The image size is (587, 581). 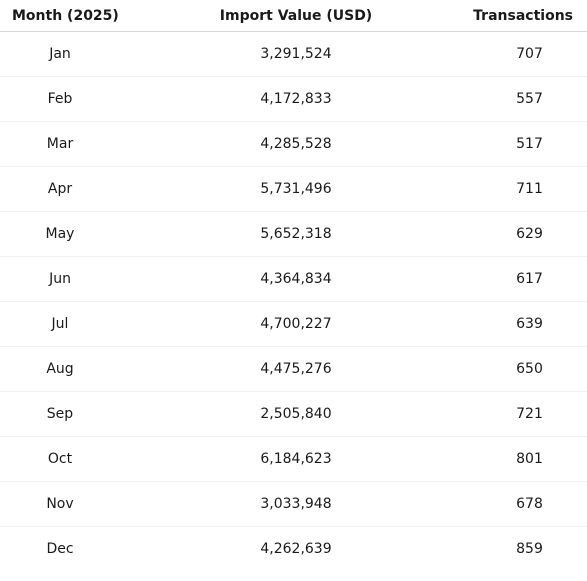 What do you see at coordinates (60, 234) in the screenshot?
I see `cell-month: May` at bounding box center [60, 234].